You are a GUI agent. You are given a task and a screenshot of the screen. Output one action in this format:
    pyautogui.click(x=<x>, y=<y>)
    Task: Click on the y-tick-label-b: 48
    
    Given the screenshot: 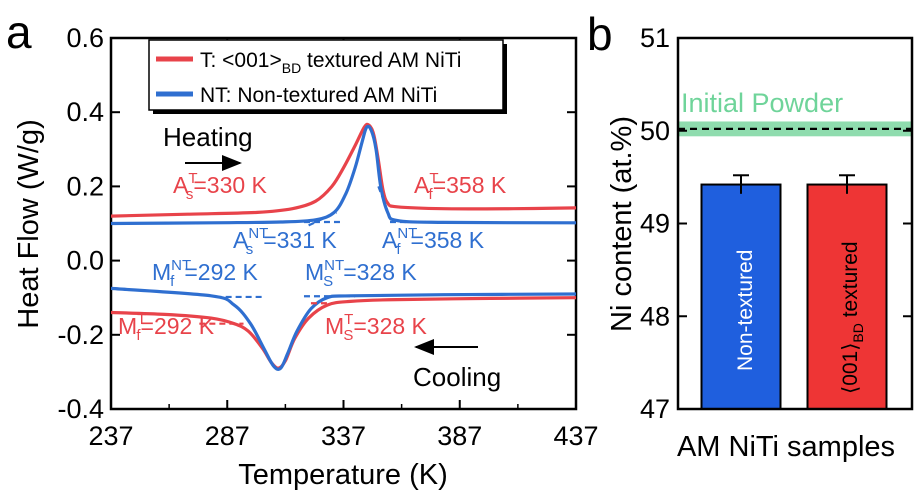 What is the action you would take?
    pyautogui.click(x=655, y=316)
    